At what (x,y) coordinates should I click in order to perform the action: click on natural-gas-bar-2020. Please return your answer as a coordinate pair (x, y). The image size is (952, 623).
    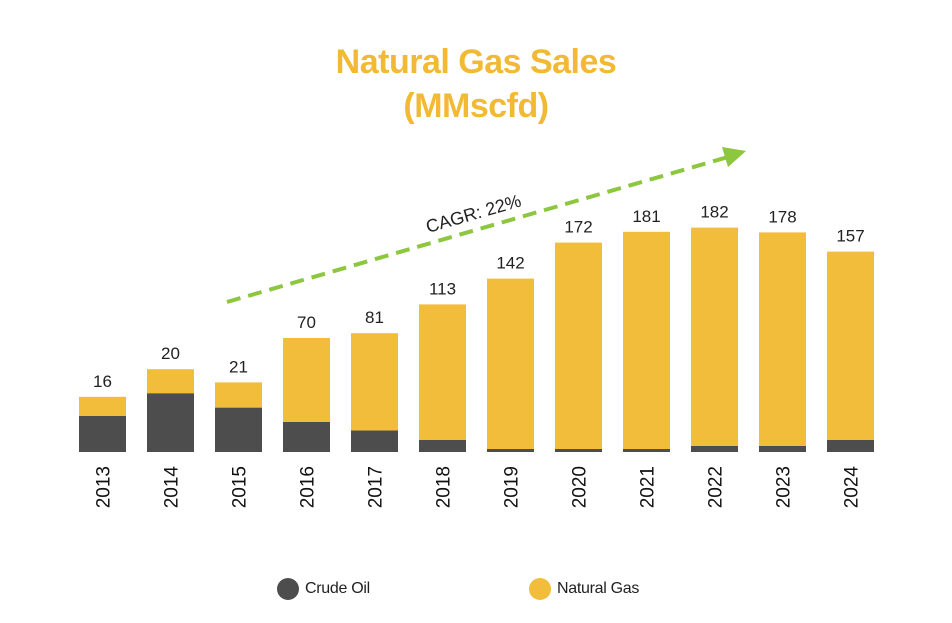
    Looking at the image, I should click on (578, 345).